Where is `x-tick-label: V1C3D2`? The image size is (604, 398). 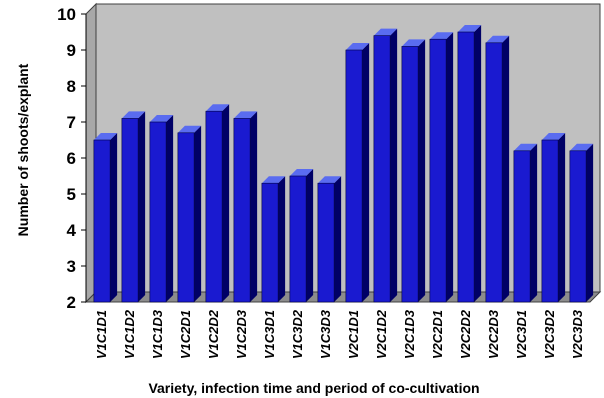 x-tick-label: V1C3D2 is located at coordinates (297, 334).